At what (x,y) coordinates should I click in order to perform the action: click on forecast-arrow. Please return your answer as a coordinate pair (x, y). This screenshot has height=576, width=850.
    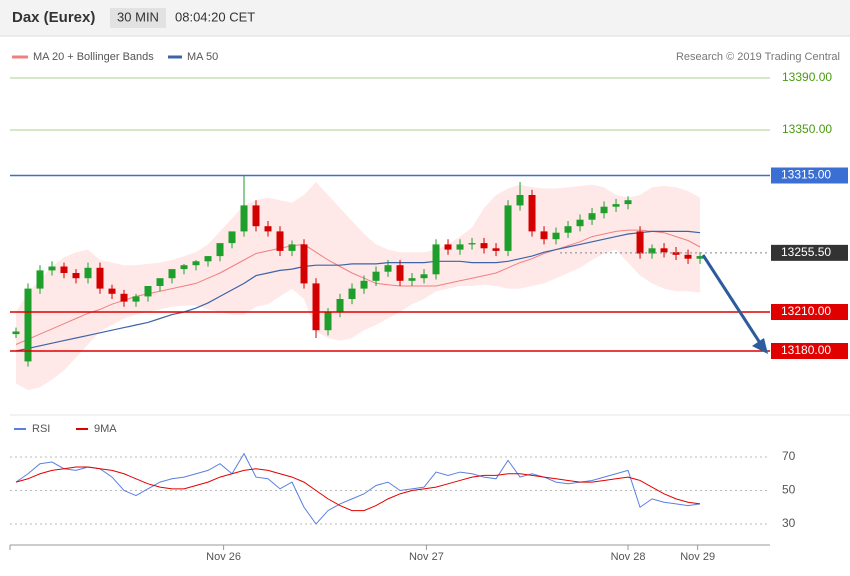
    Looking at the image, I should click on (732, 300).